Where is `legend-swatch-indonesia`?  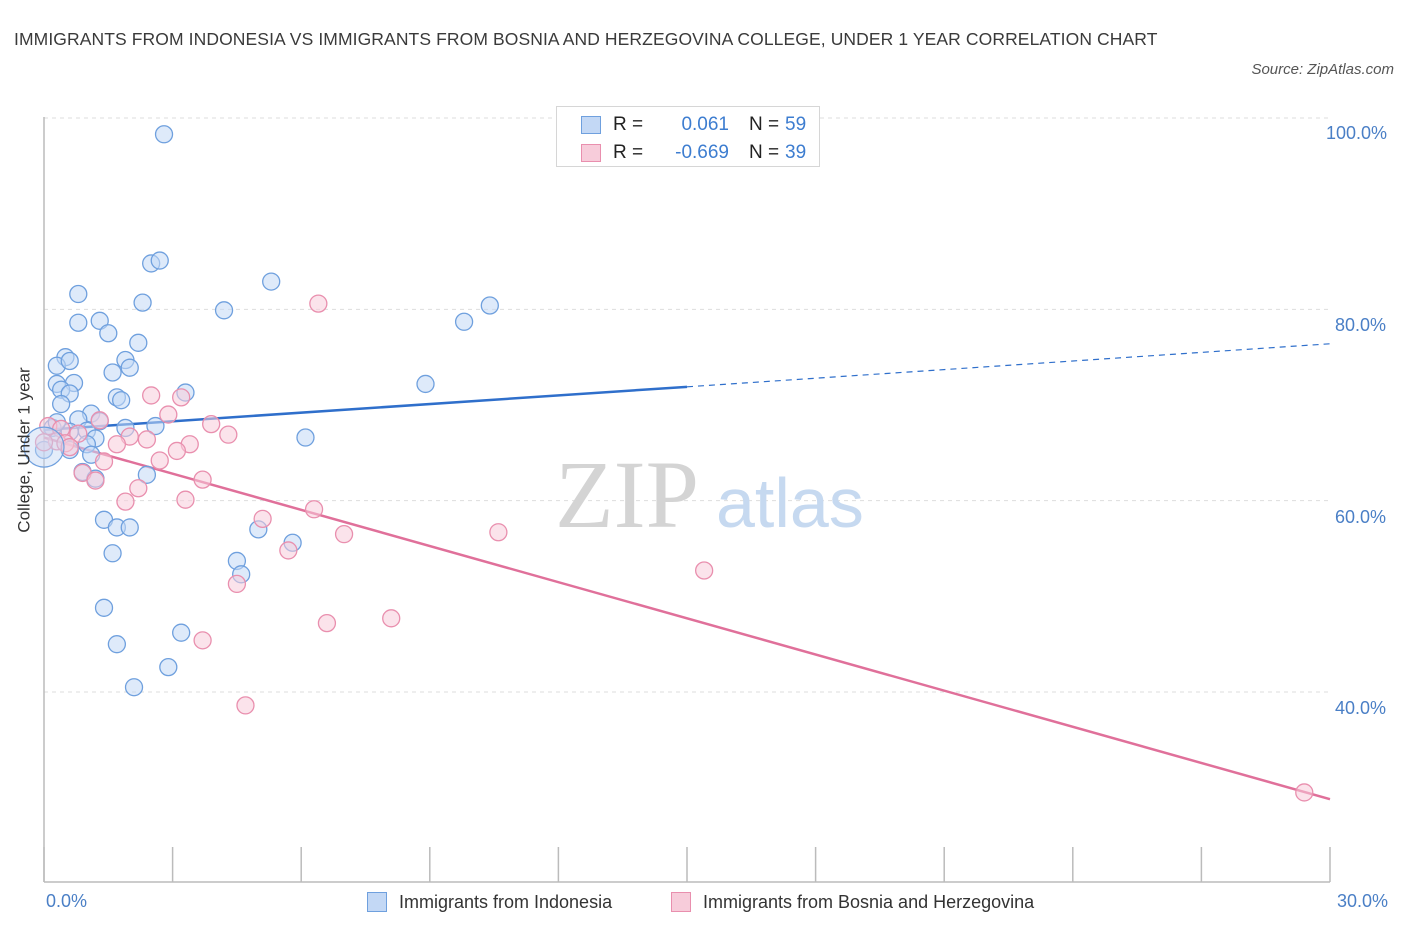 legend-swatch-indonesia is located at coordinates (591, 125).